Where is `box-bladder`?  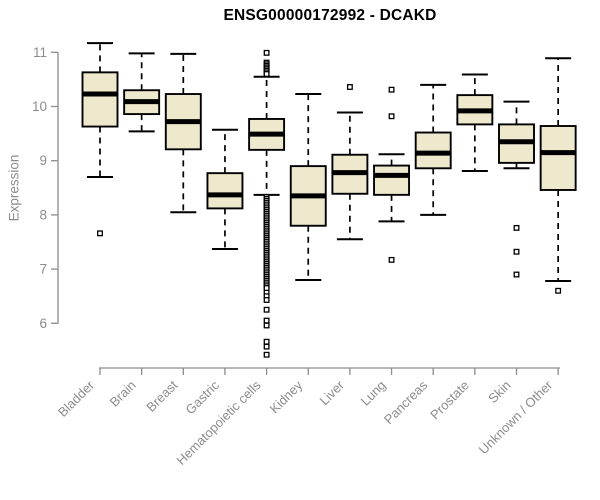 box-bladder is located at coordinates (100, 139).